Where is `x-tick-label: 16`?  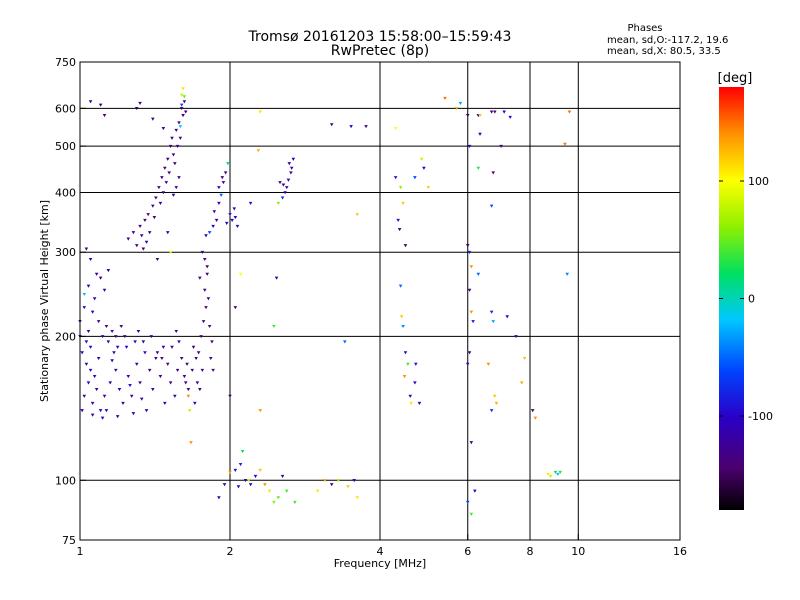
x-tick-label: 16 is located at coordinates (680, 551).